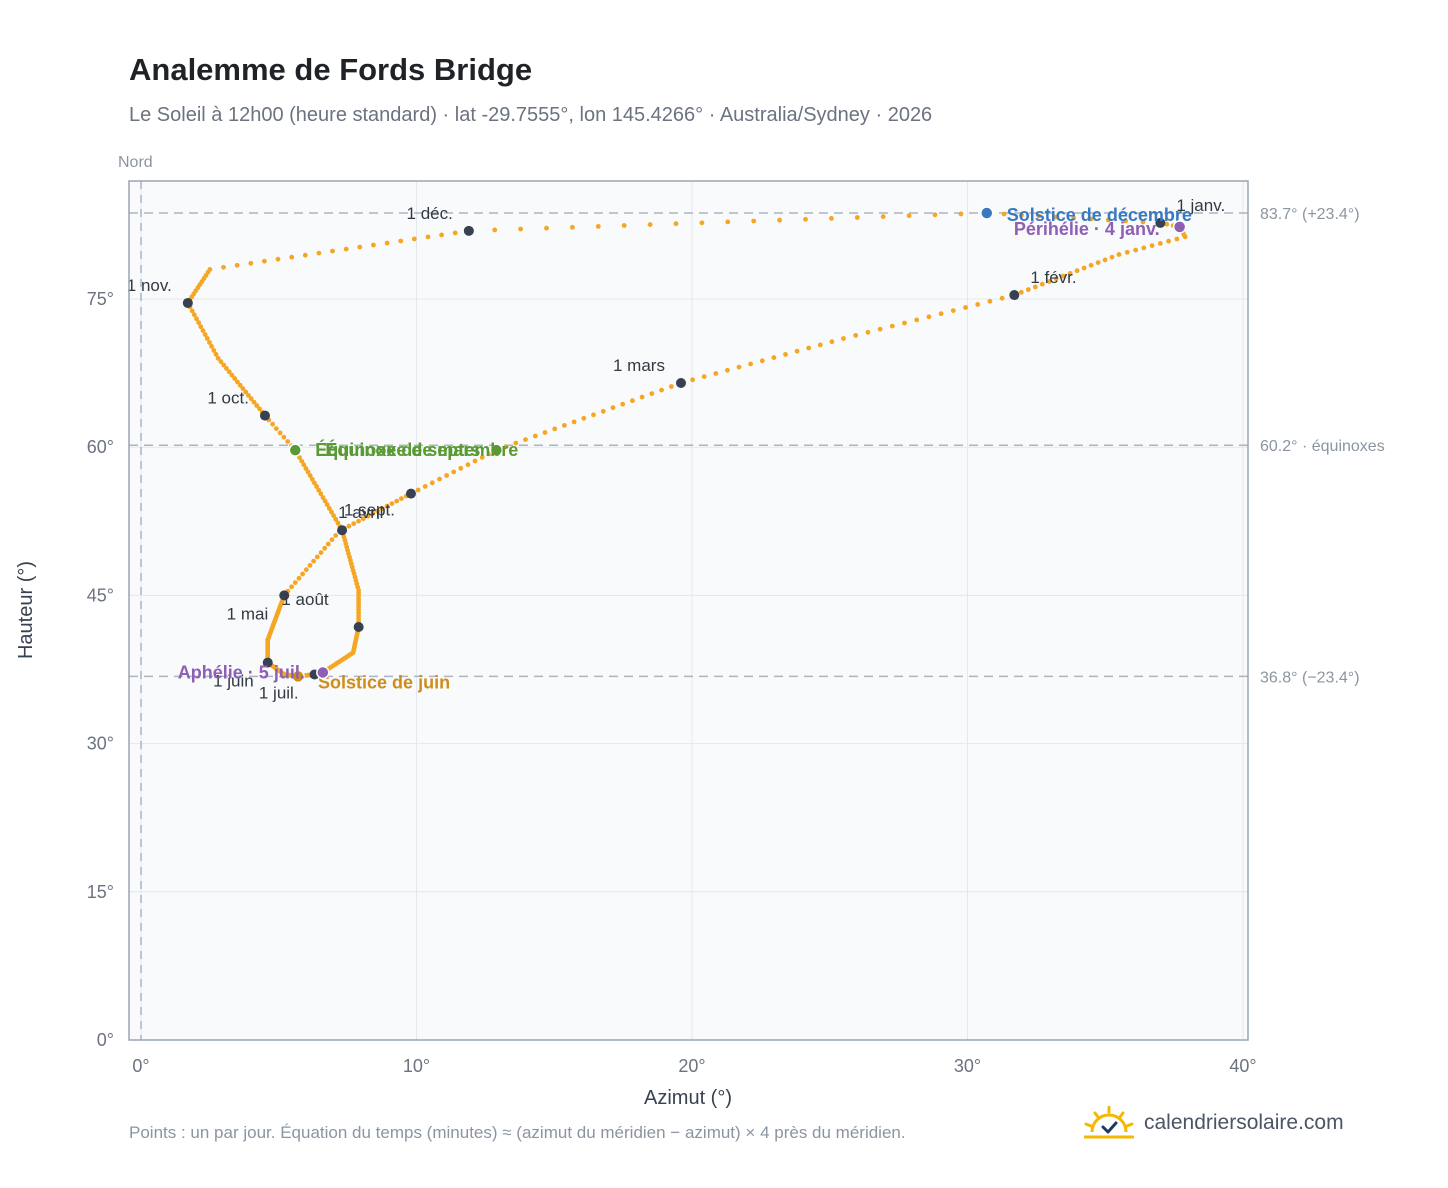  I want to click on x-tick-label: 20°, so click(691, 1066).